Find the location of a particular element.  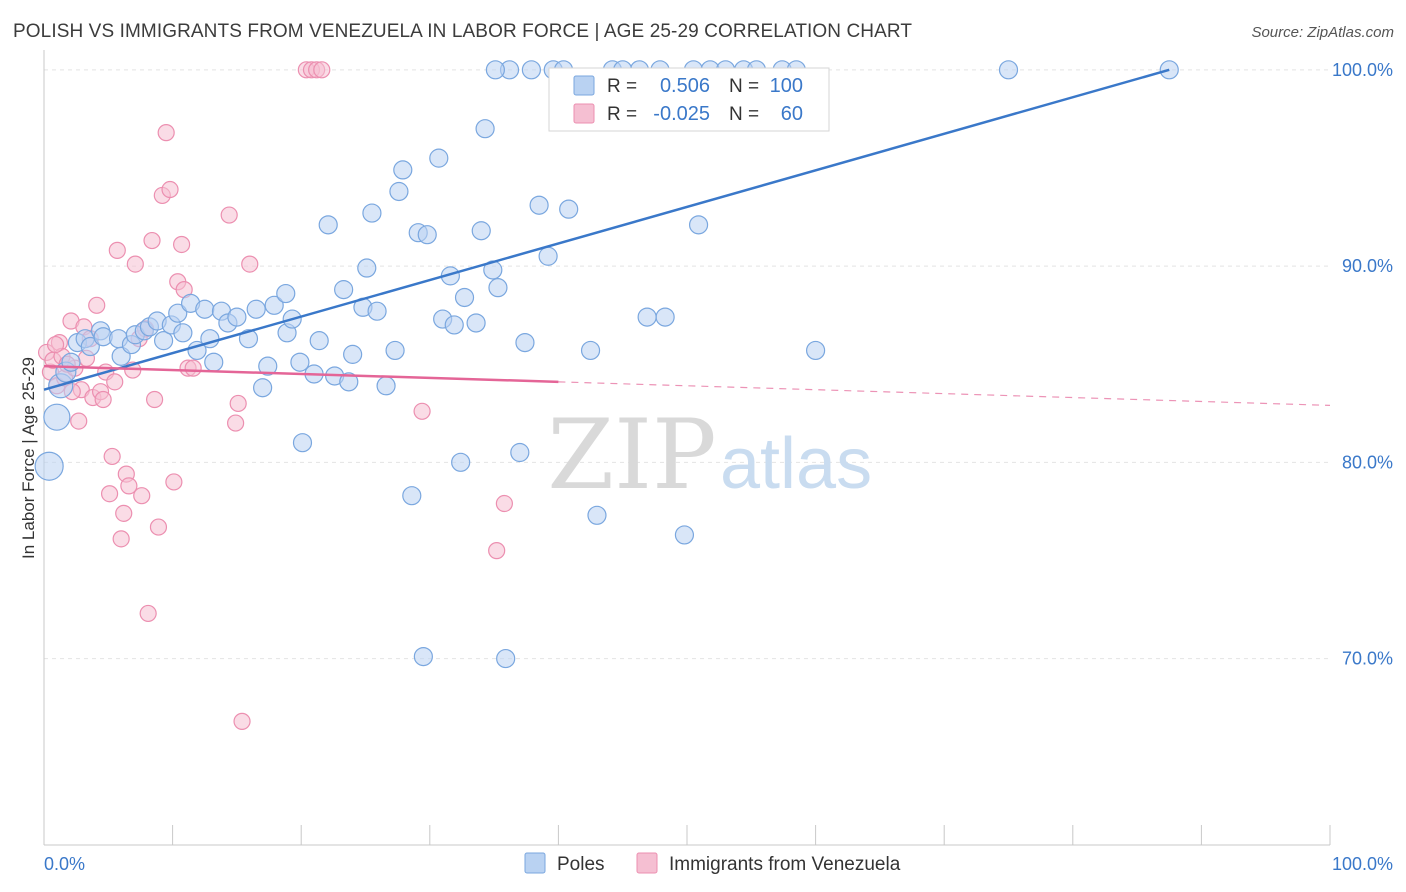

stats-legend: R = 0.506 N = 100 R = -0.025 N = 60 is located at coordinates (689, 99).